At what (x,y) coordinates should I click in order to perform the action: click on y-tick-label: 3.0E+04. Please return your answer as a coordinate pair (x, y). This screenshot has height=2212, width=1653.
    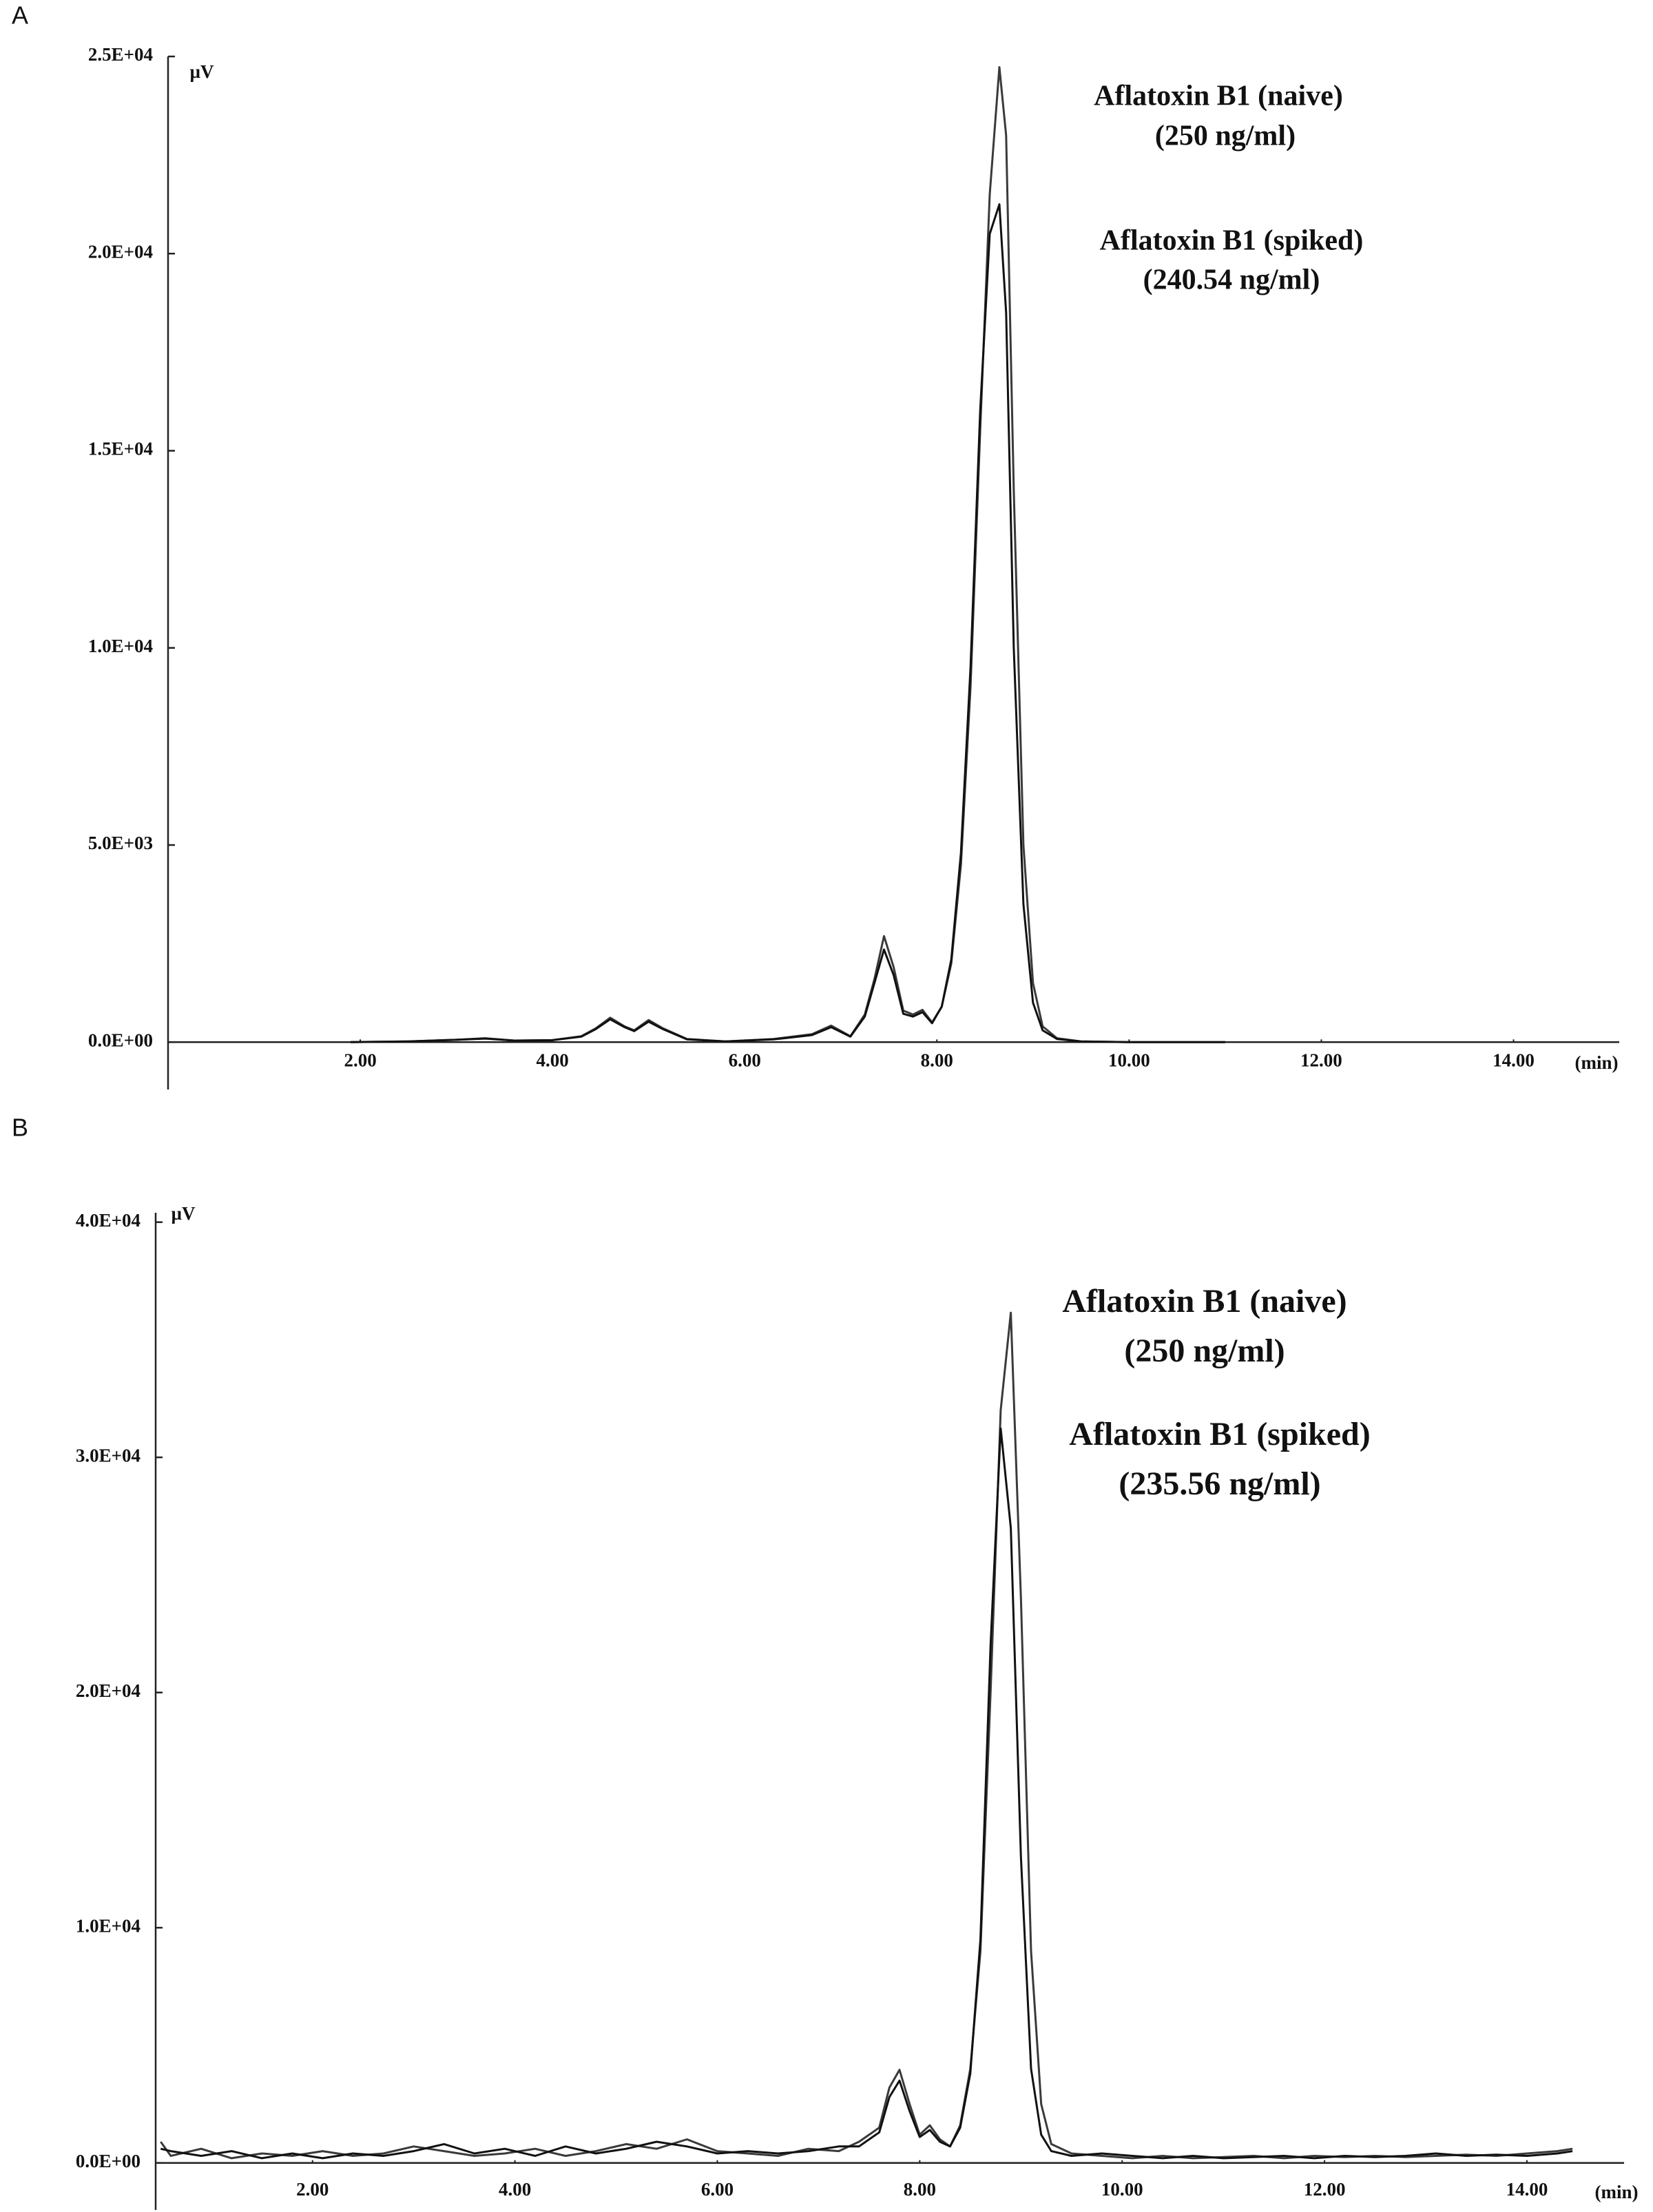
    Looking at the image, I should click on (108, 1455).